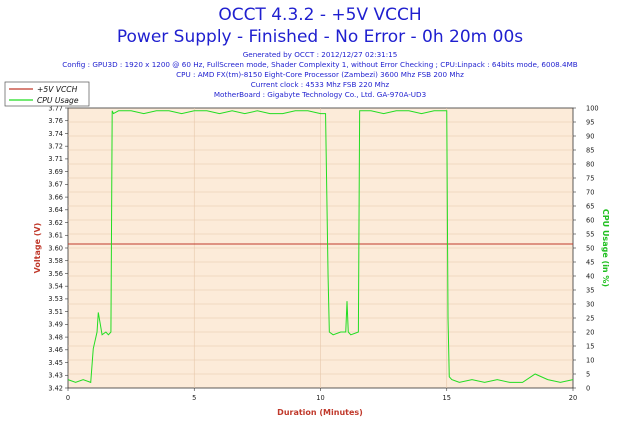 Image resolution: width=640 pixels, height=427 pixels. Describe the element at coordinates (320, 84) in the screenshot. I see `info-clock: Current clock : 4533 Mhz FSB 220 Mhz` at that location.